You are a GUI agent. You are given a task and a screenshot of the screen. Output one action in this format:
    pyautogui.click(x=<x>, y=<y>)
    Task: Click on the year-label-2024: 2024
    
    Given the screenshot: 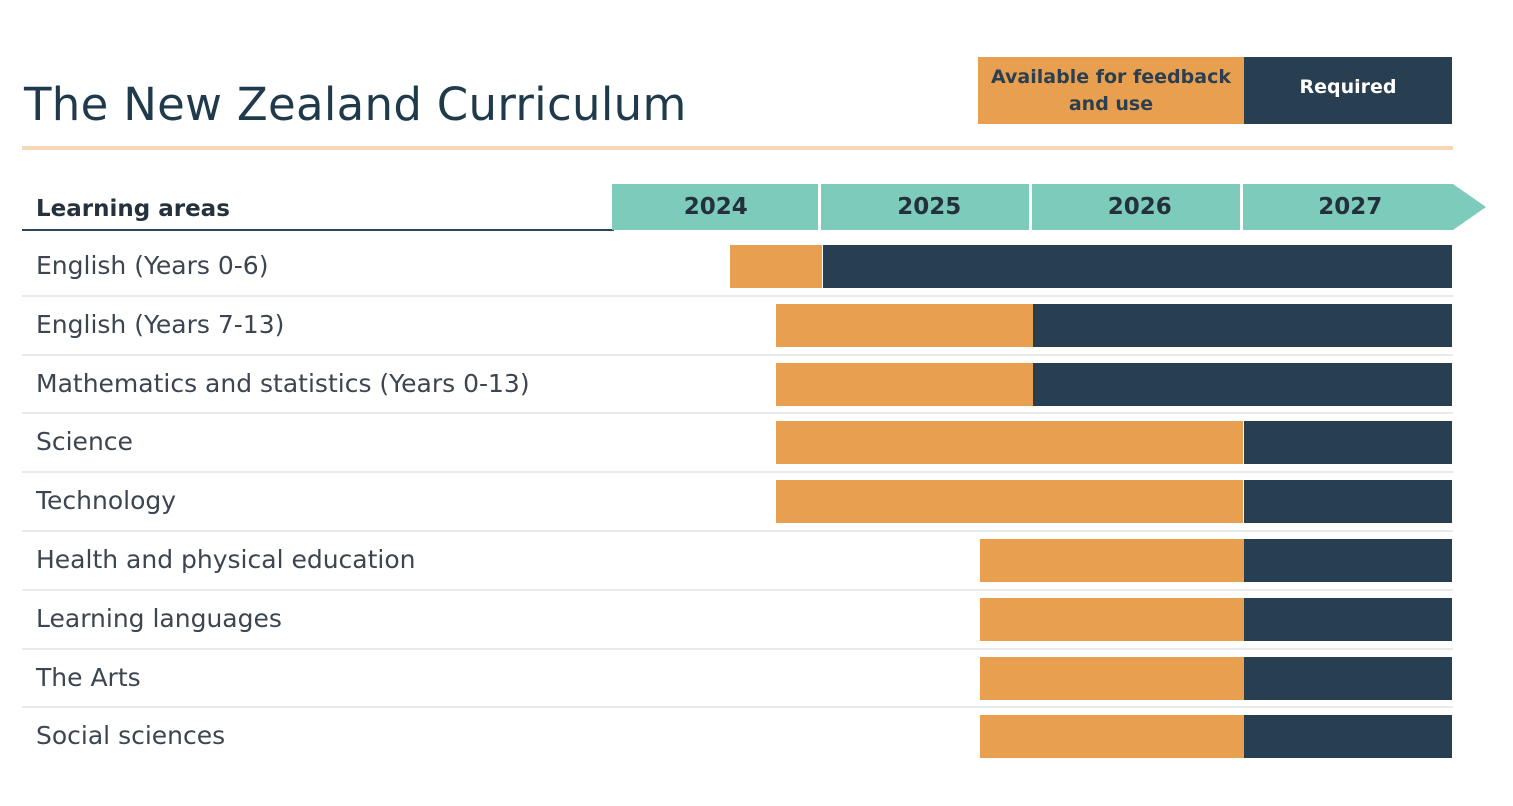 What is the action you would take?
    pyautogui.click(x=715, y=207)
    